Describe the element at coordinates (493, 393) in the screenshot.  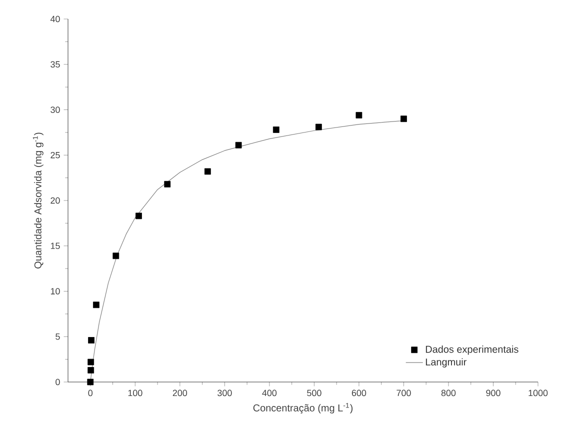
I see `x-tick-label: 900` at that location.